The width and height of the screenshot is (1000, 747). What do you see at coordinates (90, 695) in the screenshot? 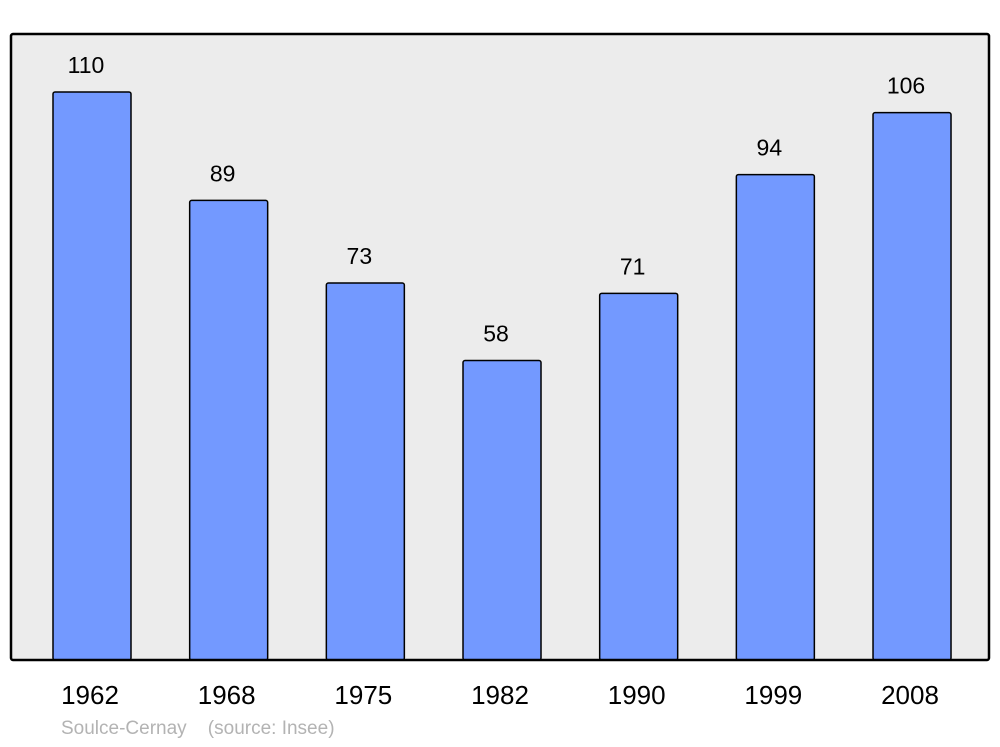
I see `x-tick-label-1962: 1962` at bounding box center [90, 695].